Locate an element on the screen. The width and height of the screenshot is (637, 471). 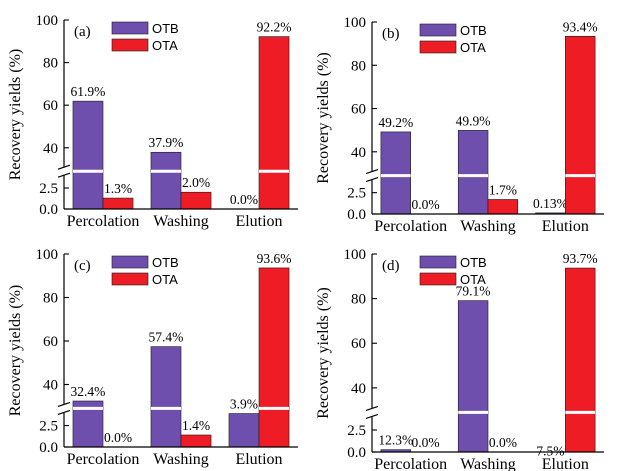
data-label-otb-percolation: 49.2% is located at coordinates (395, 122).